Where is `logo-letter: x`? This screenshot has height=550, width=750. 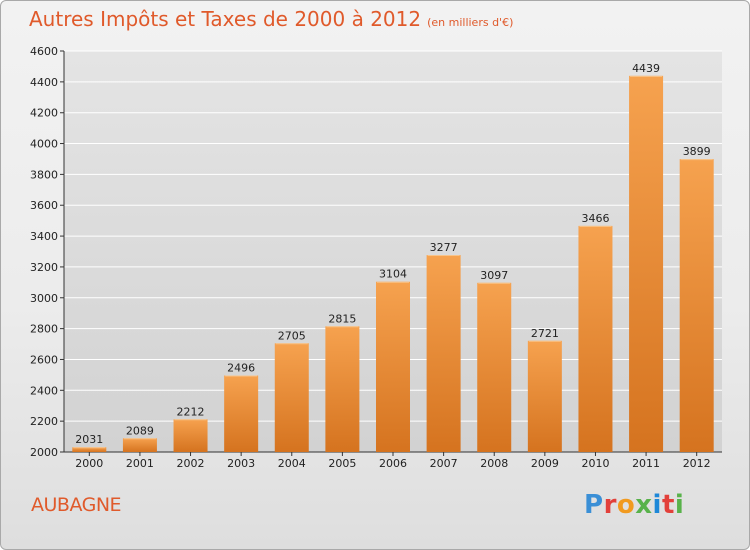 logo-letter: x is located at coordinates (644, 505).